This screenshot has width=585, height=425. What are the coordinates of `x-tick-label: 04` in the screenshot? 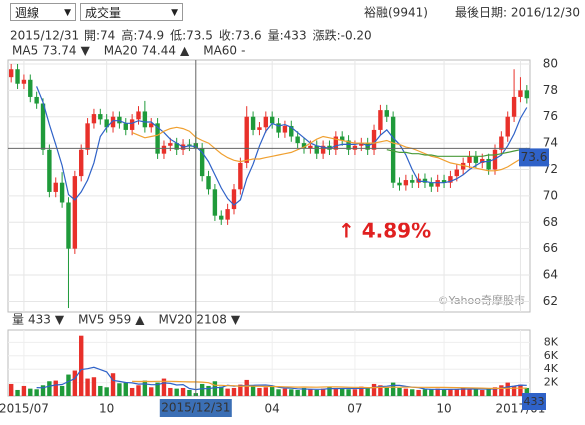 It's located at (272, 409).